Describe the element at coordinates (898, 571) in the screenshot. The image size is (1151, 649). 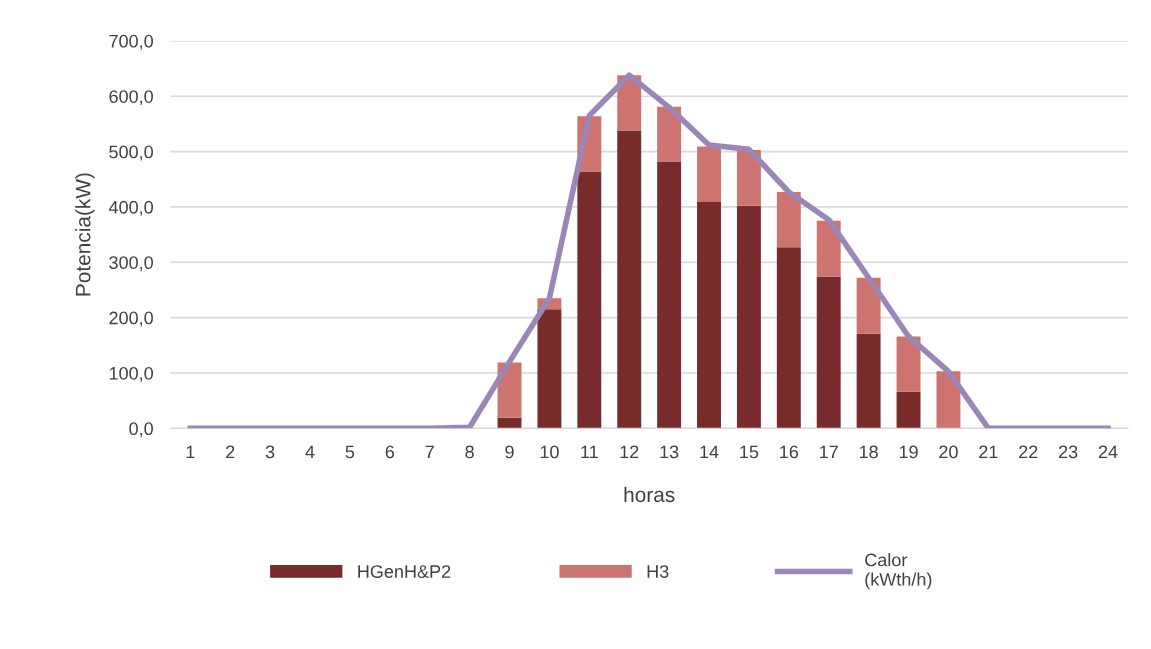
I see `legend-label: Calor (kWth/h)` at that location.